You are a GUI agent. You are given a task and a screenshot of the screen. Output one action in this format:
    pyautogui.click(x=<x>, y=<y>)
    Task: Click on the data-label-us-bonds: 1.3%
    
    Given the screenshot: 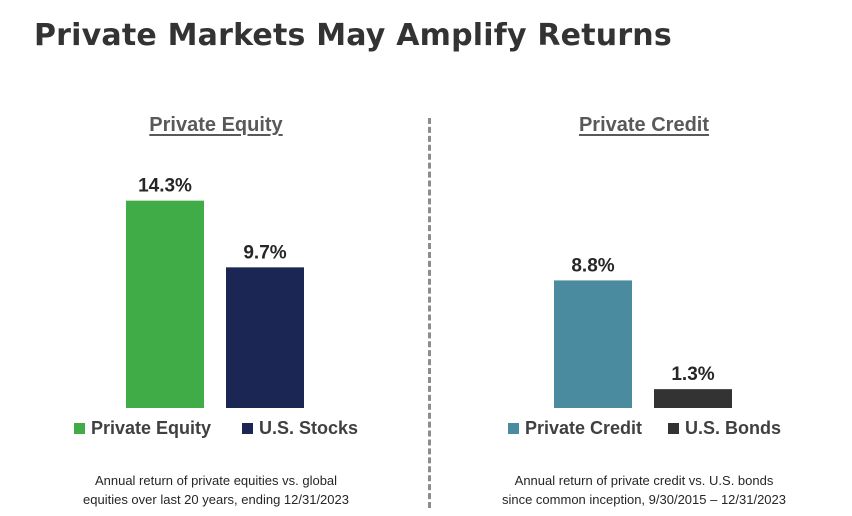 What is the action you would take?
    pyautogui.click(x=692, y=374)
    